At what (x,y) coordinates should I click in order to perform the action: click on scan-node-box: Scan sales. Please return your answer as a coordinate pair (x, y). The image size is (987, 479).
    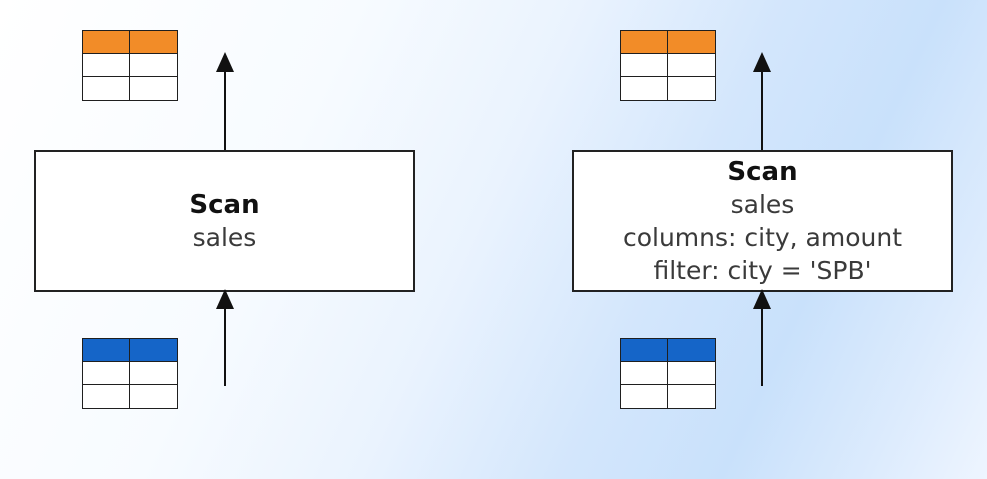
    Looking at the image, I should click on (224, 221).